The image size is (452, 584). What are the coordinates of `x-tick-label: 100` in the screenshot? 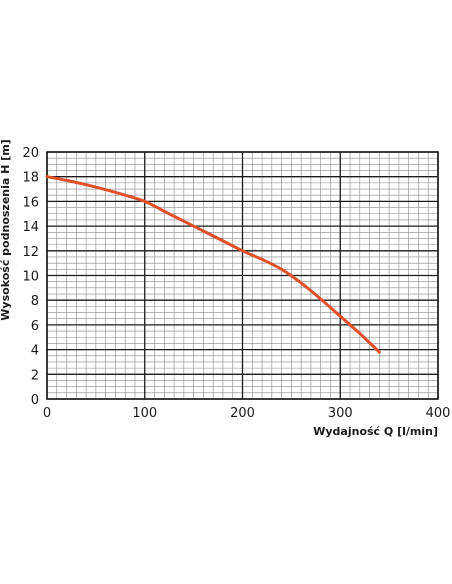 It's located at (144, 413).